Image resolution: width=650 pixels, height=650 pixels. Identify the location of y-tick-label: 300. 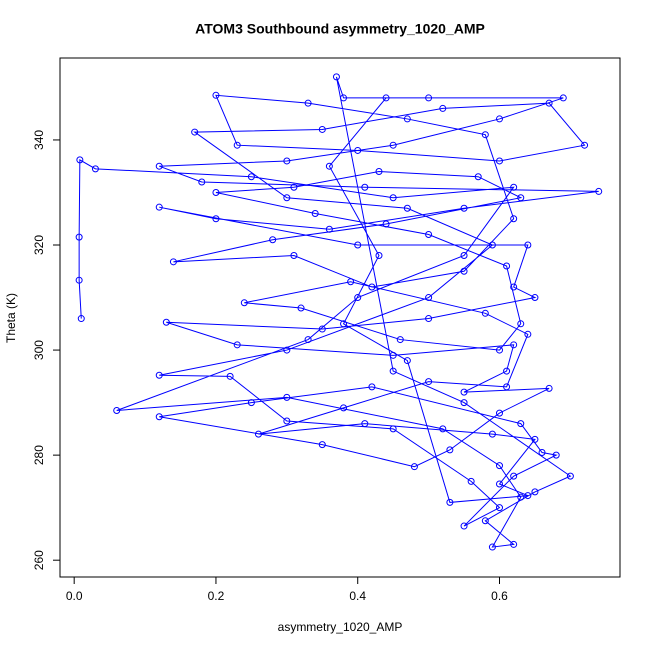
(39, 350).